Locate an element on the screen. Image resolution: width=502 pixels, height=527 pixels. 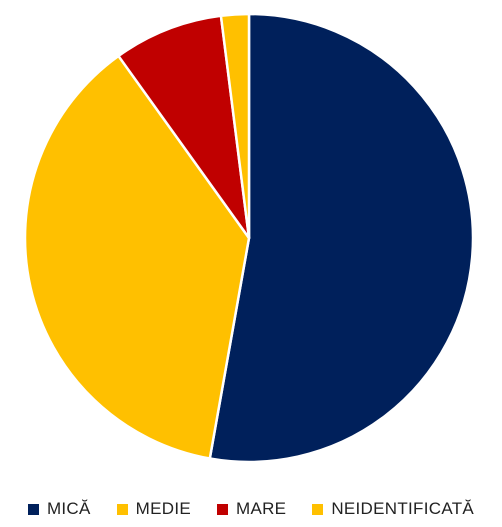
legend-label-mare: MARE is located at coordinates (261, 508).